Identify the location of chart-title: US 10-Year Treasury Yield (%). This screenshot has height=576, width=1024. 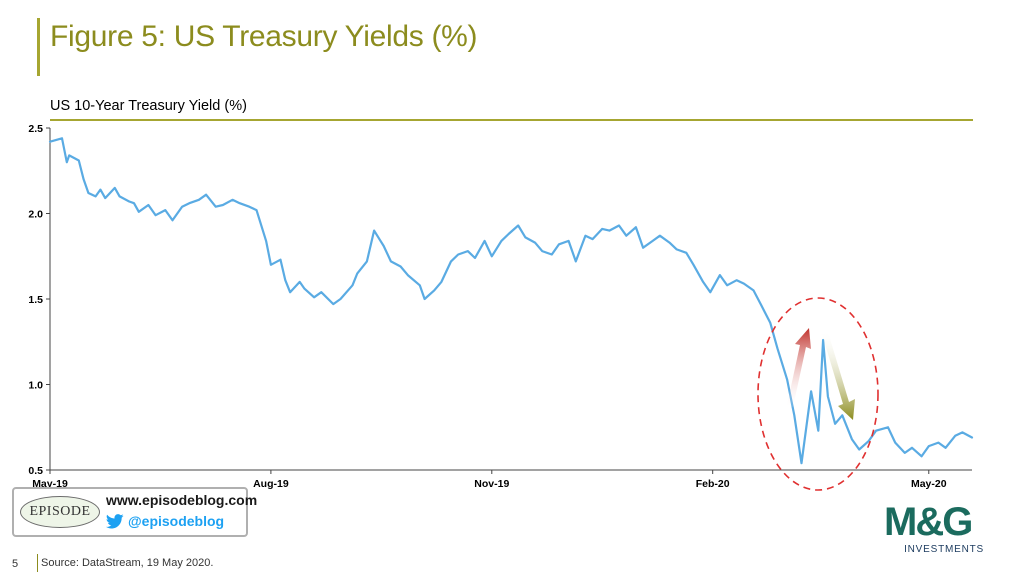
(148, 106).